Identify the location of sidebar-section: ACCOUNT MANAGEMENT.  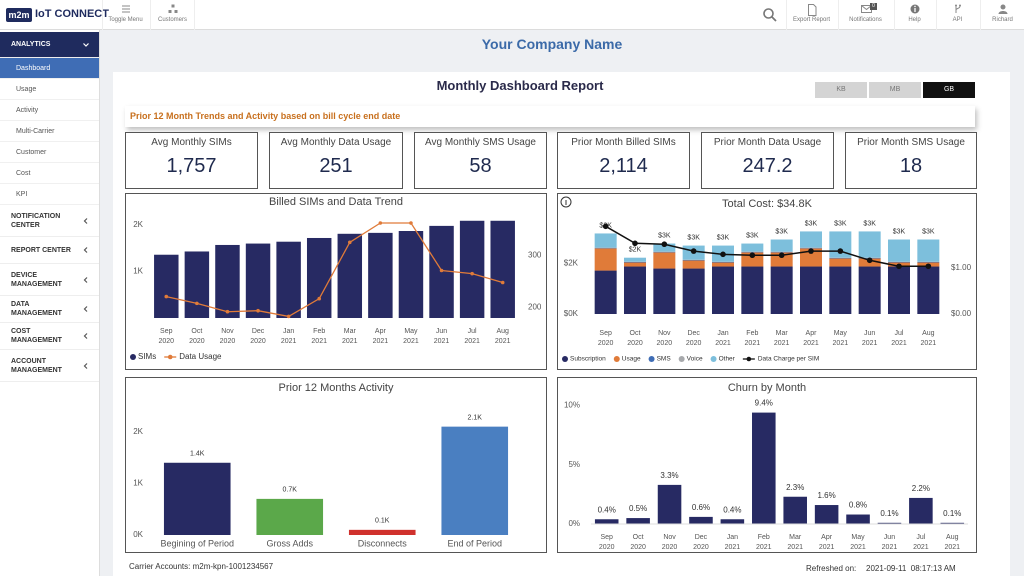
(49, 366).